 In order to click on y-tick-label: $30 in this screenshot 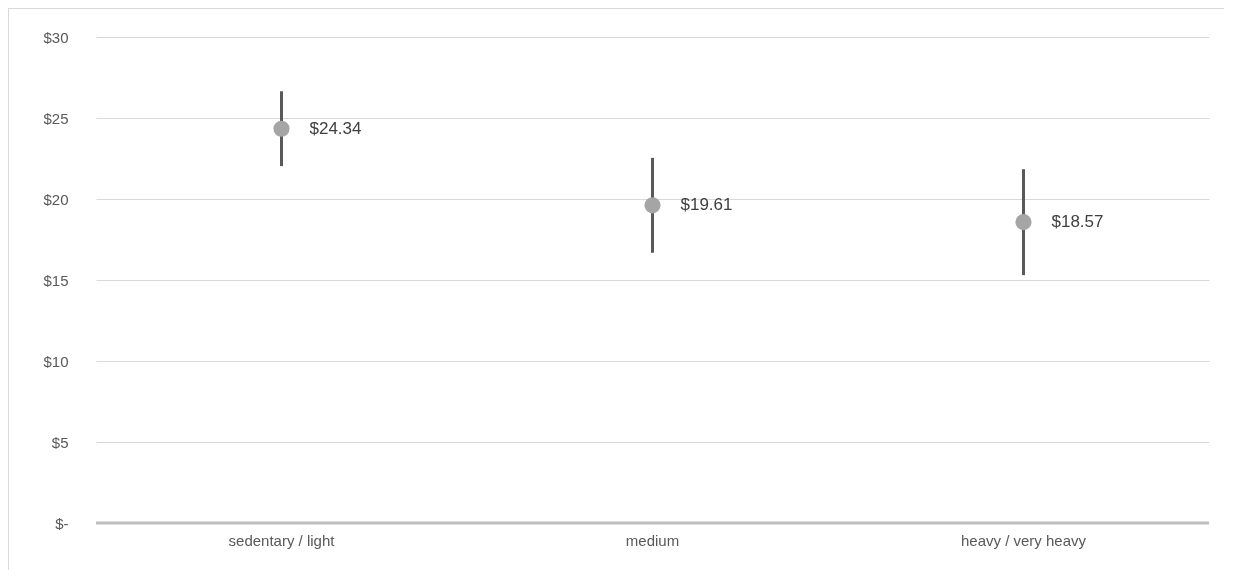, I will do `click(56, 37)`.